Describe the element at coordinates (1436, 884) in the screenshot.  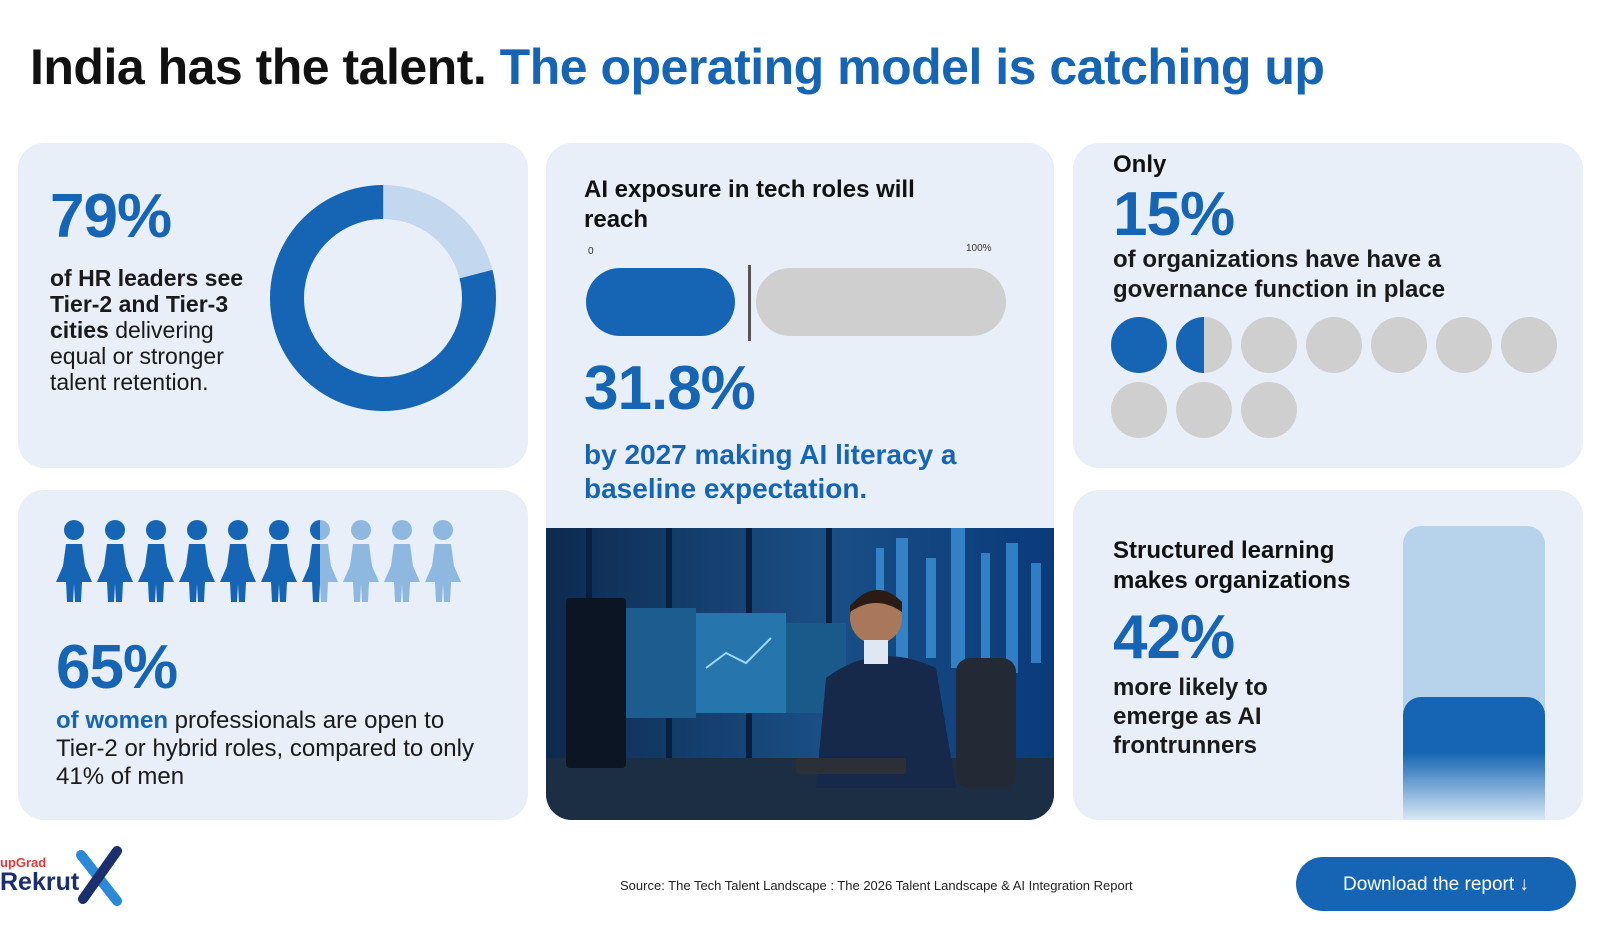
I see `download-report-button: Download the report ↓` at that location.